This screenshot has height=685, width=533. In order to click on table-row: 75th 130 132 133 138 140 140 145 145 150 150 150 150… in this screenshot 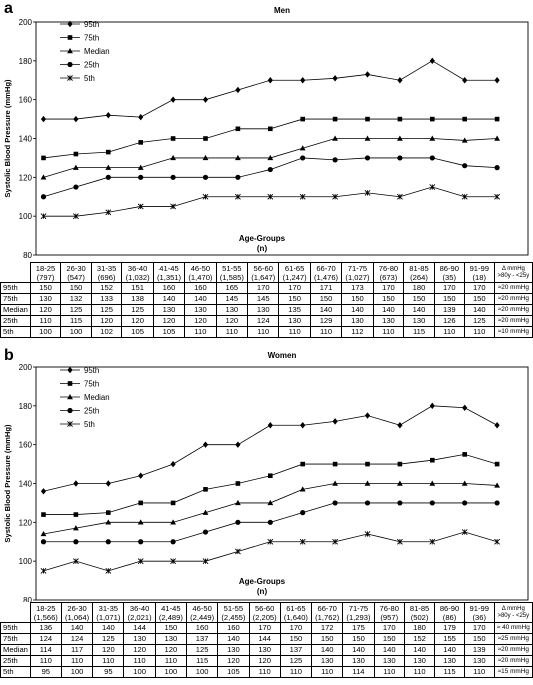, I will do `click(266, 299)`.